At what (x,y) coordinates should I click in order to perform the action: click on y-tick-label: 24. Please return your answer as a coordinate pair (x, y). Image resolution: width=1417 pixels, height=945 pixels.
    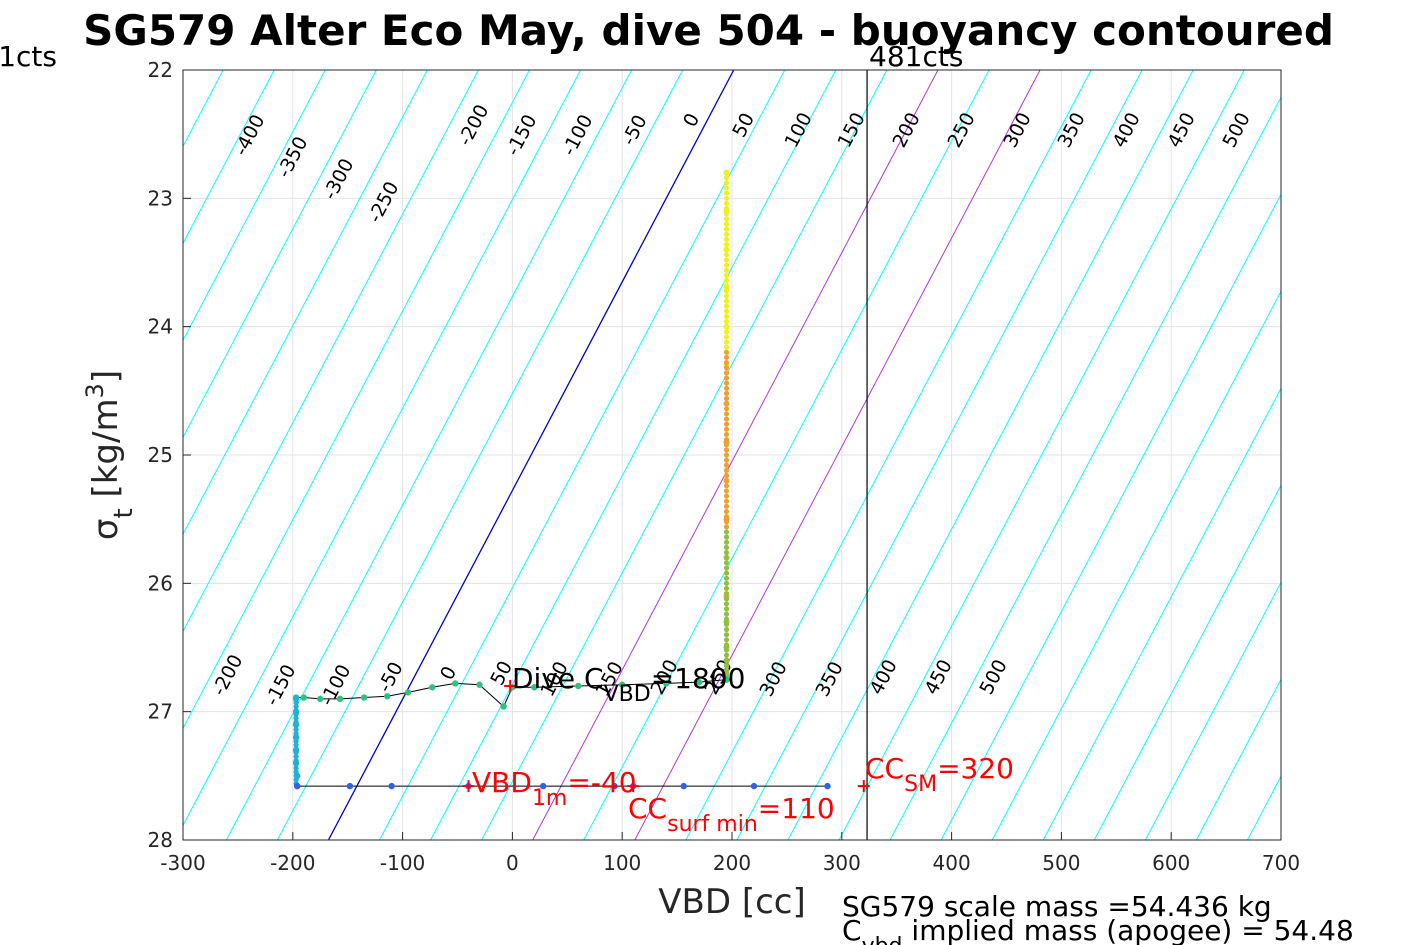
    Looking at the image, I should click on (160, 327).